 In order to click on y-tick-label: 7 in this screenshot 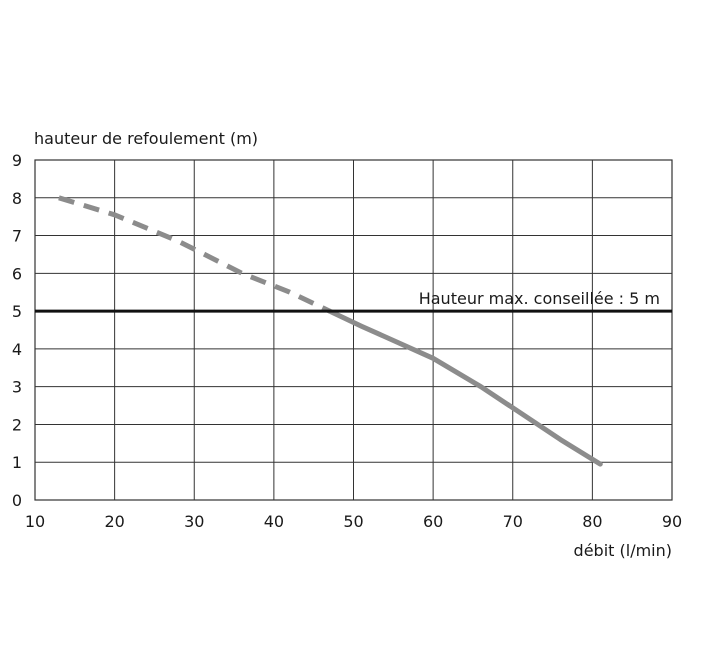, I will do `click(17, 236)`.